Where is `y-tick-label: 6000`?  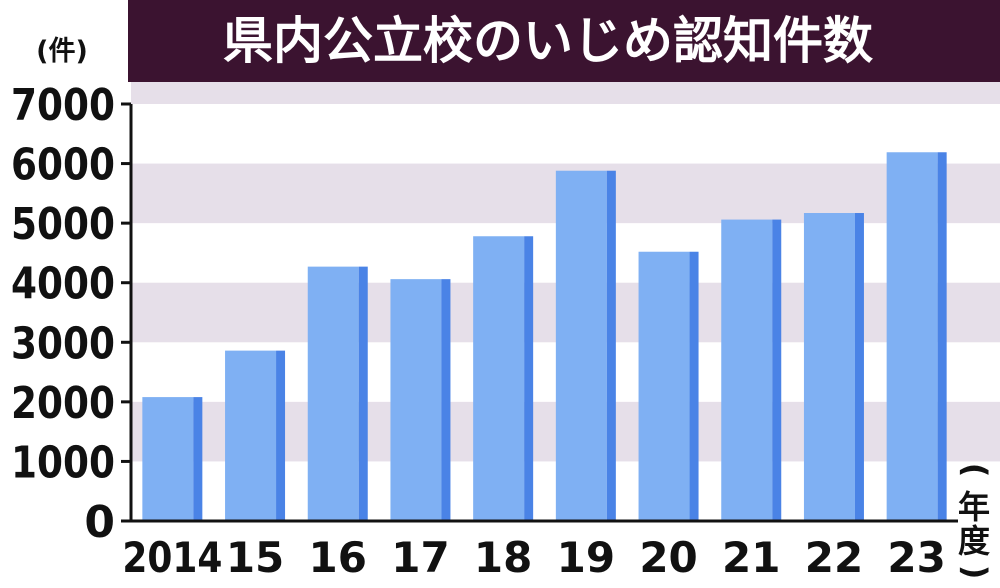
y-tick-label: 6000 is located at coordinates (63, 165).